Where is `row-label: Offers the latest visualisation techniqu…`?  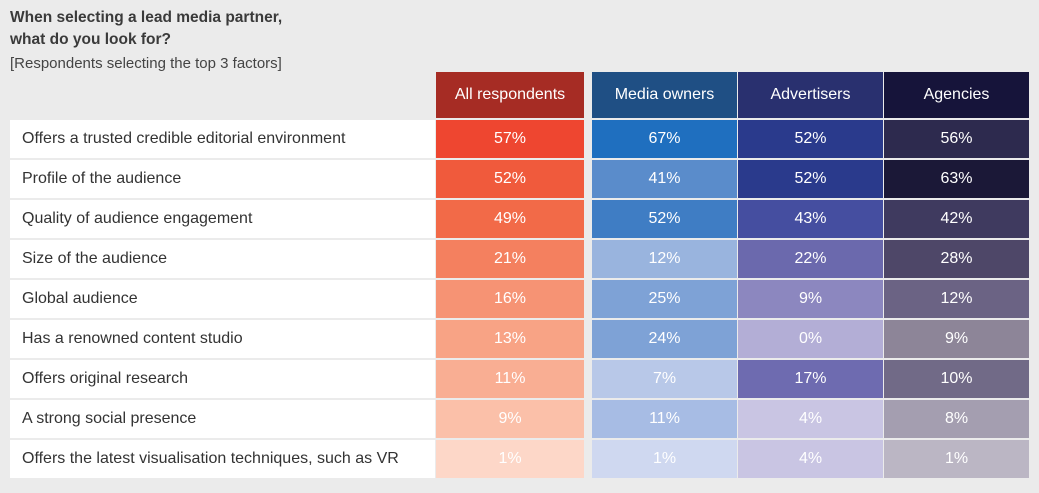 row-label: Offers the latest visualisation techniqu… is located at coordinates (222, 459).